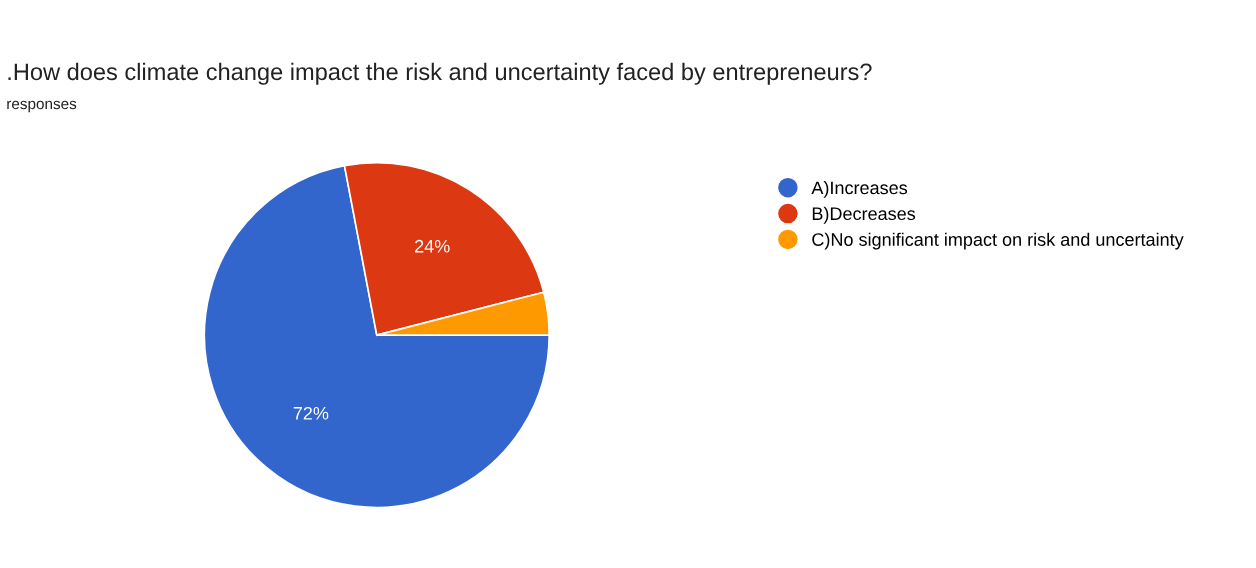 The width and height of the screenshot is (1256, 568). I want to click on chart-title: .How does climate change impact the risk and uncertainty faced by entrepreneurs?, so click(440, 73).